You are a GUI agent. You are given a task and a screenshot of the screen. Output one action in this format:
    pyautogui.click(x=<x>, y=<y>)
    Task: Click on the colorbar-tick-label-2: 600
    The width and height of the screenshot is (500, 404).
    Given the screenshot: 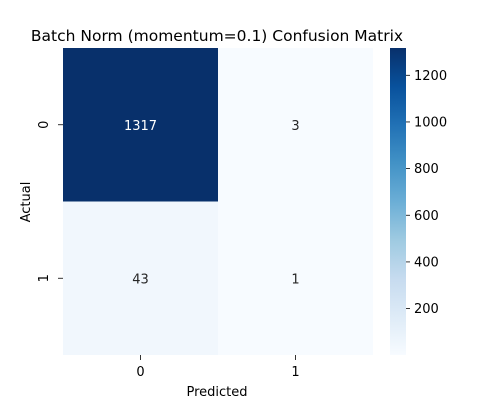 What is the action you would take?
    pyautogui.click(x=426, y=216)
    